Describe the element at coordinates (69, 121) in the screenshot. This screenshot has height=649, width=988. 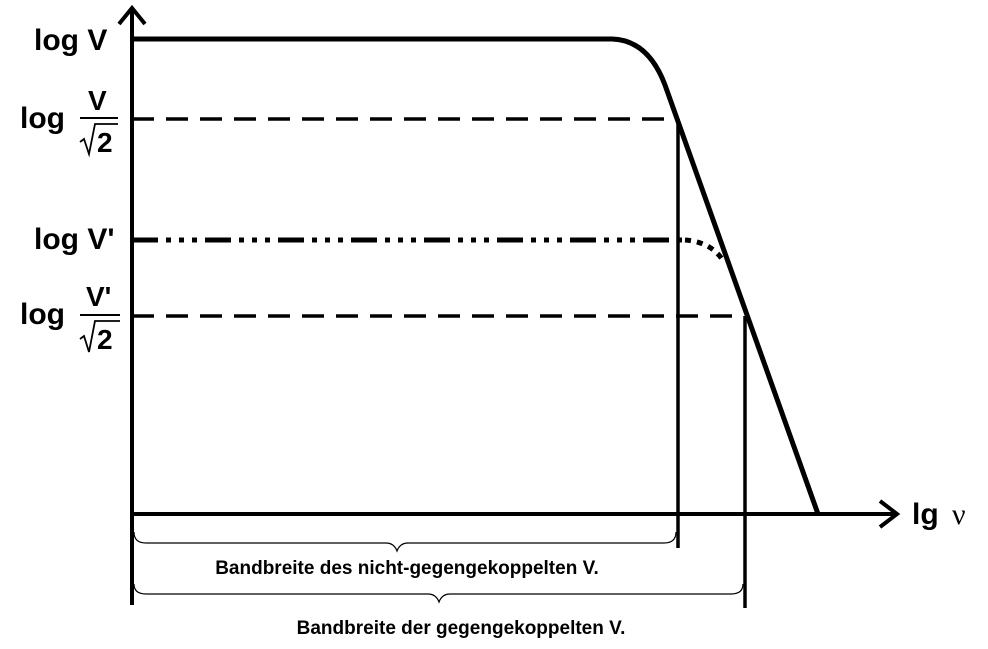
I see `y-label-log-v-sqrt2: log V 2` at that location.